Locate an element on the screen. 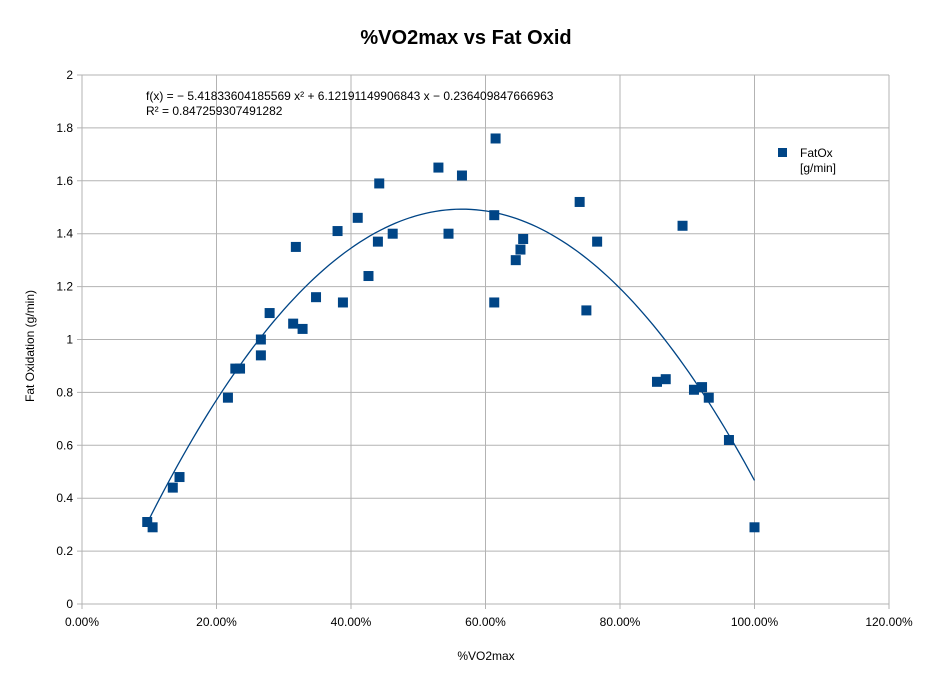  y-tick-labels: 0 0.2 0.4 0.6 0.8 1 1.2 1.4 1.6 1.8 2 is located at coordinates (64, 339).